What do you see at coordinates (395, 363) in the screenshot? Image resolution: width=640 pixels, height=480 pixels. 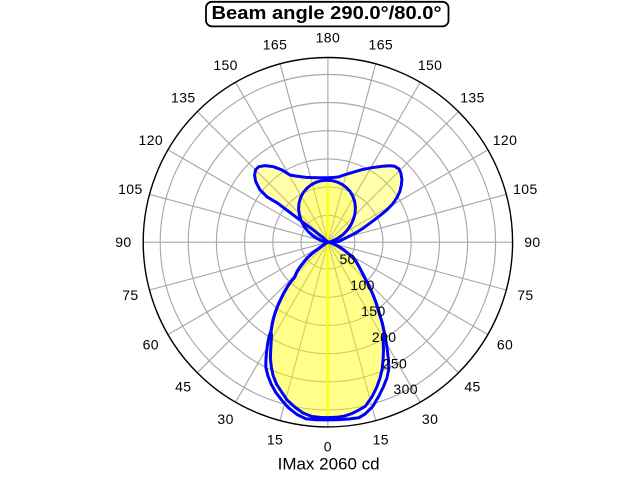 I see `svg-text: 250` at bounding box center [395, 363].